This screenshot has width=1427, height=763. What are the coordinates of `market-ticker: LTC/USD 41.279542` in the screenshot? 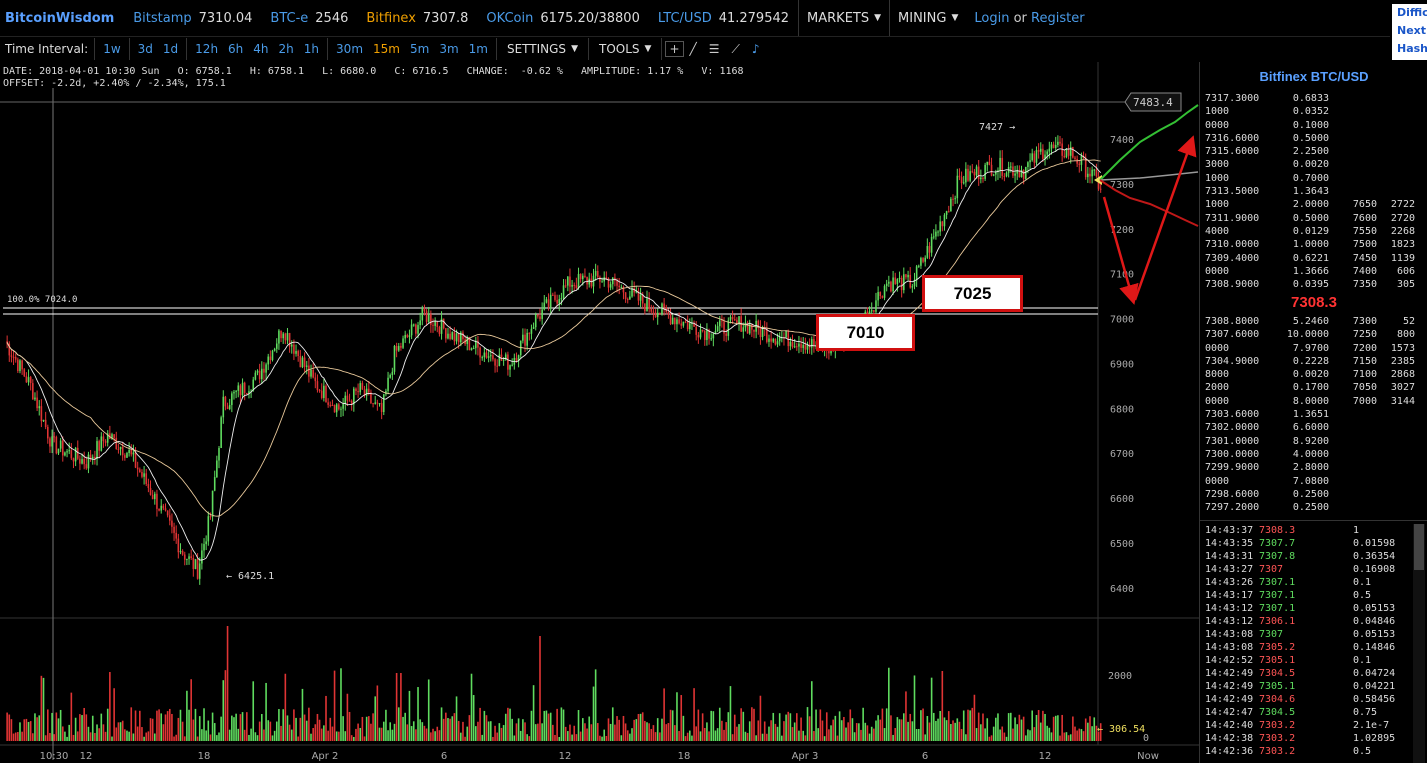 It's located at (723, 18).